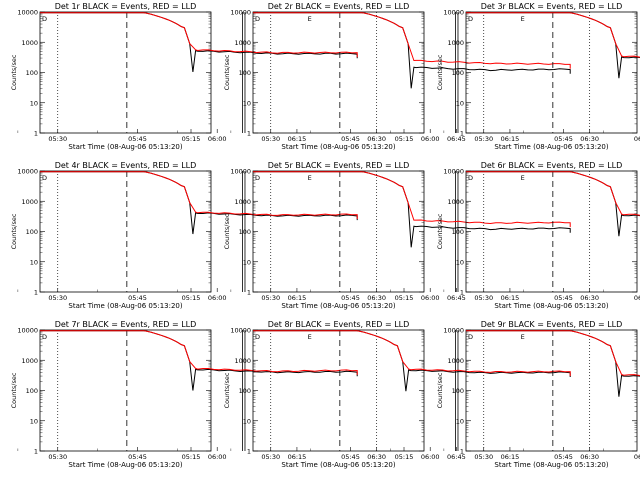 The width and height of the screenshot is (640, 480). What do you see at coordinates (126, 6) in the screenshot?
I see `panel-title: Det 1r BLACK = Events, RED = LLD` at bounding box center [126, 6].